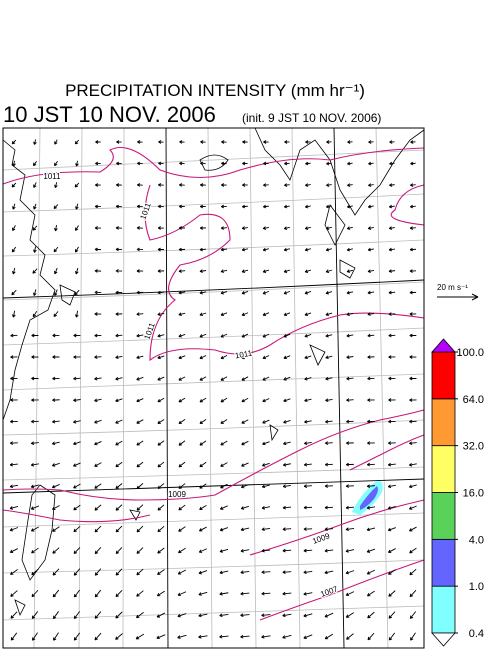 The image size is (500, 650). Describe the element at coordinates (243, 355) in the screenshot. I see `isobar-label: 1011` at that location.